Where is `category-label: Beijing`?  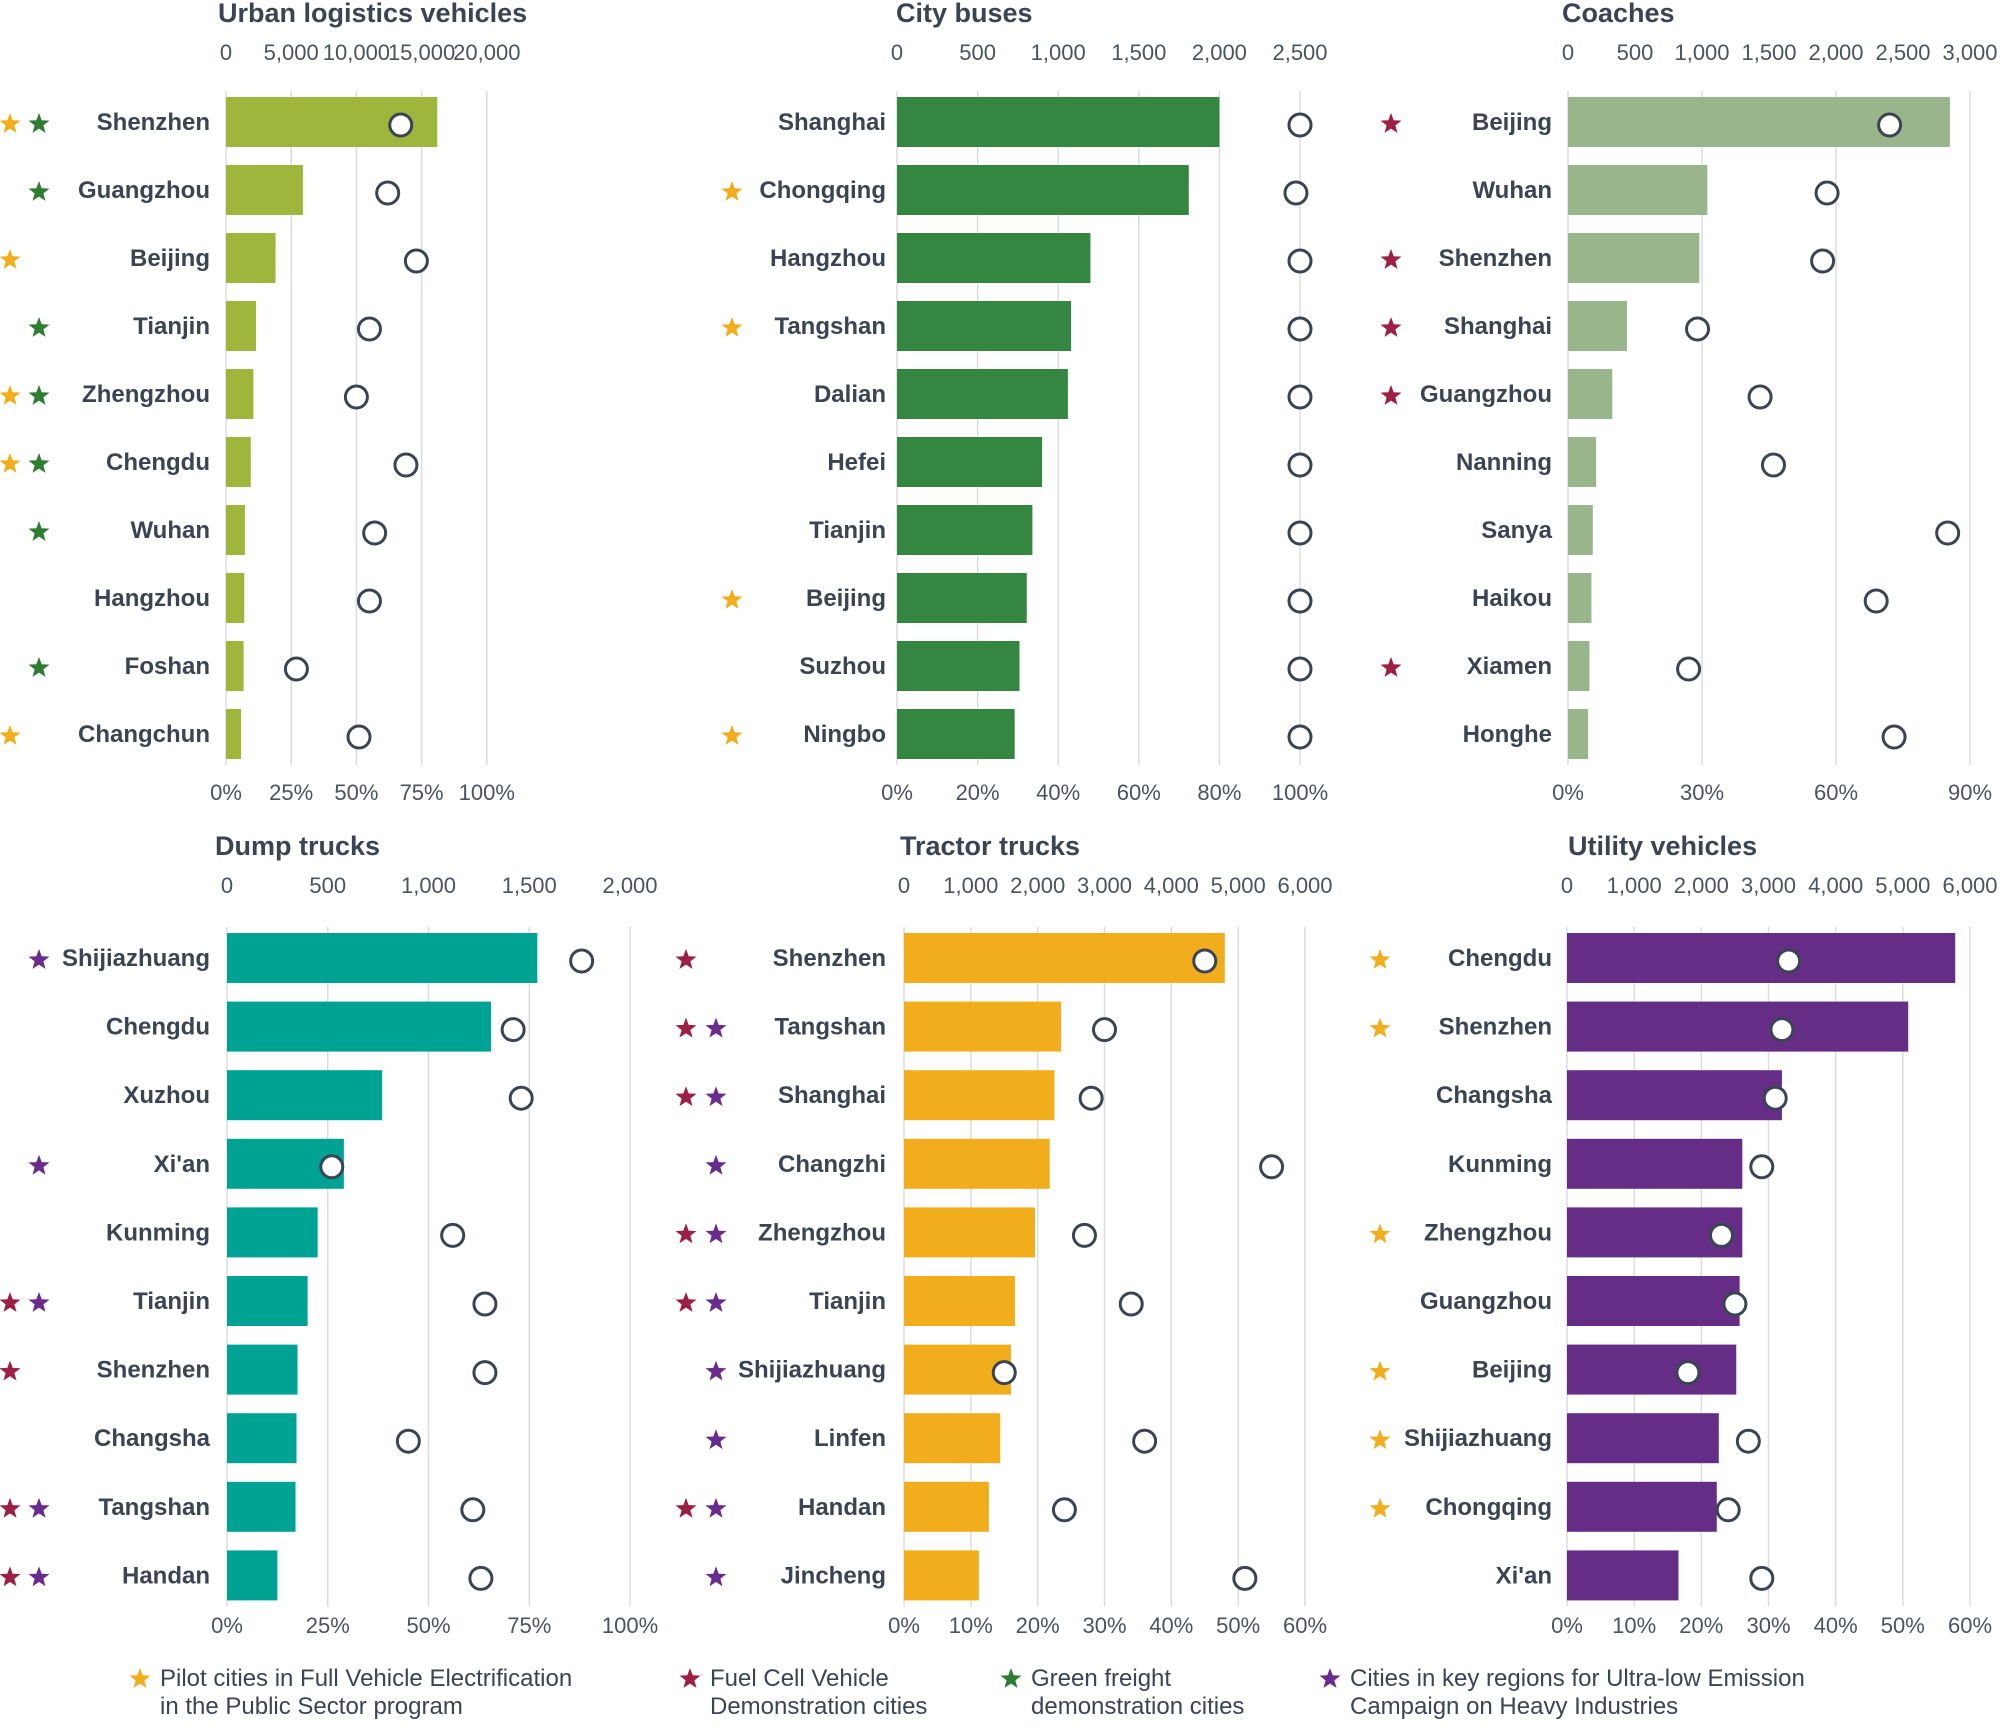
category-label: Beijing is located at coordinates (846, 598).